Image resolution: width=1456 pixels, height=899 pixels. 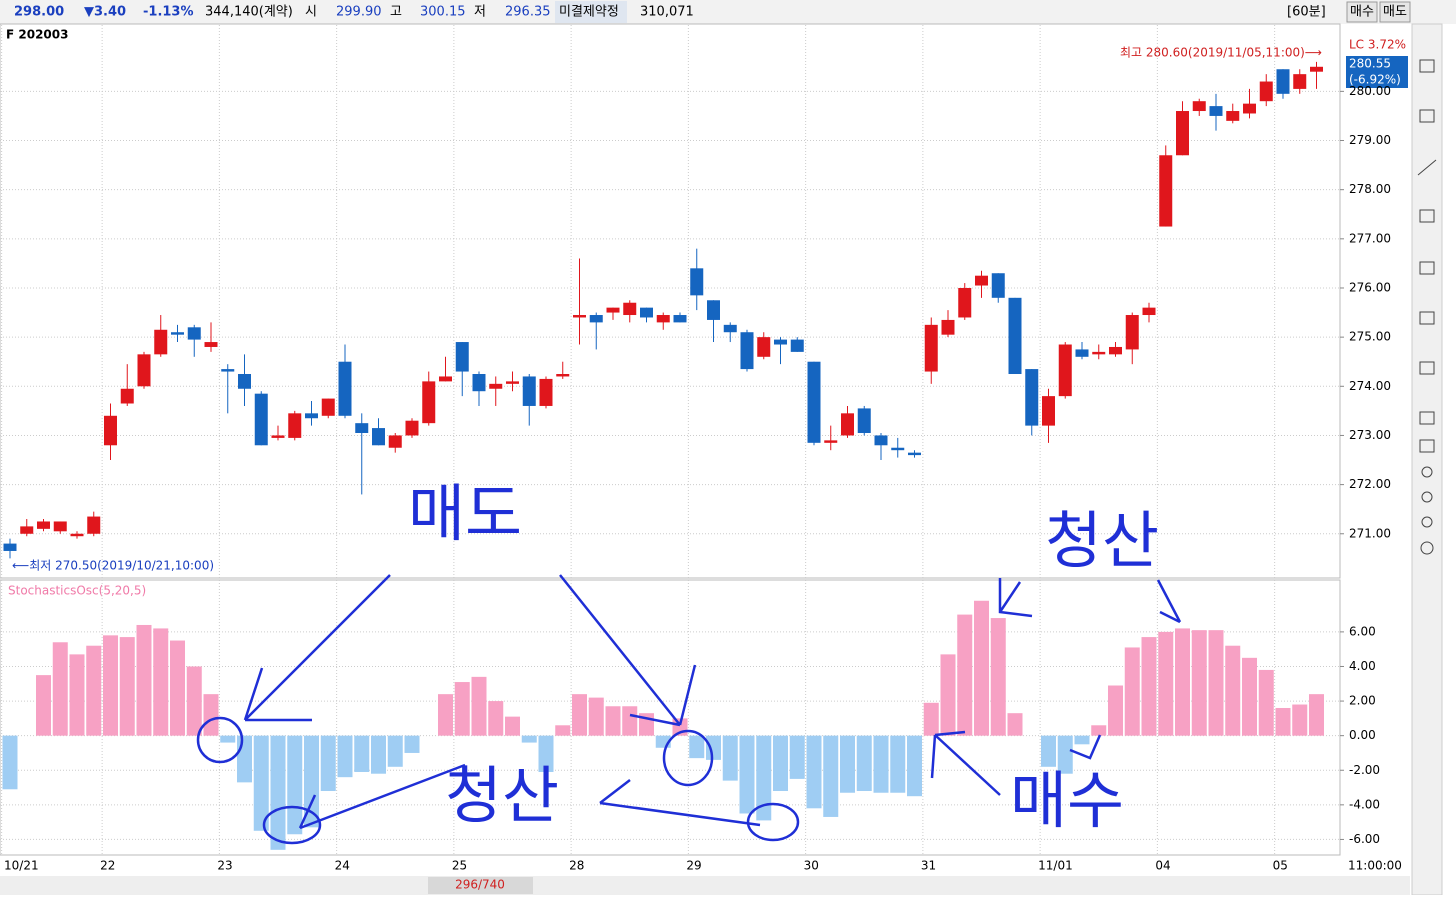 What do you see at coordinates (1362, 666) in the screenshot?
I see `y-tick-label: 4.00` at bounding box center [1362, 666].